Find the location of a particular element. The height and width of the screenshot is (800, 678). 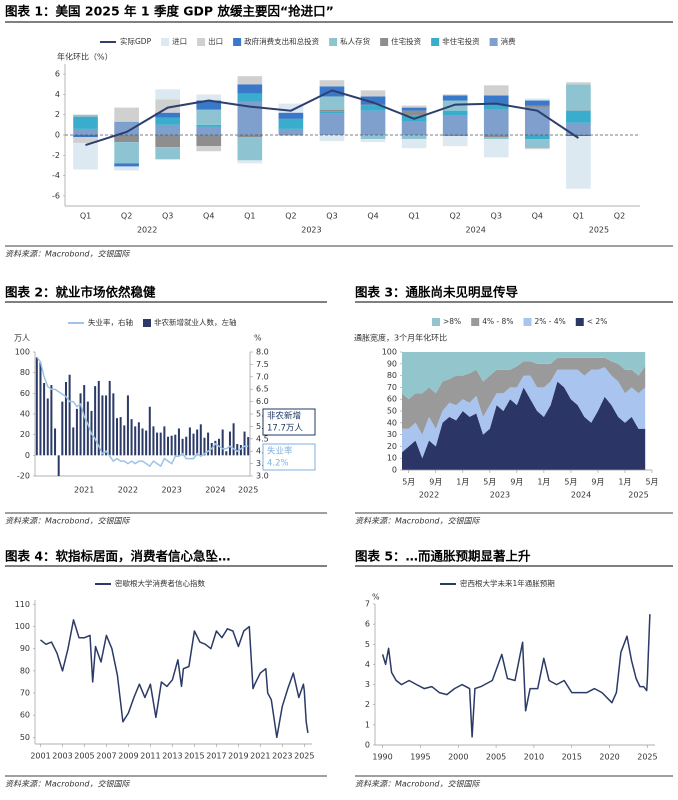

x-tick-label: 2017 is located at coordinates (216, 756).